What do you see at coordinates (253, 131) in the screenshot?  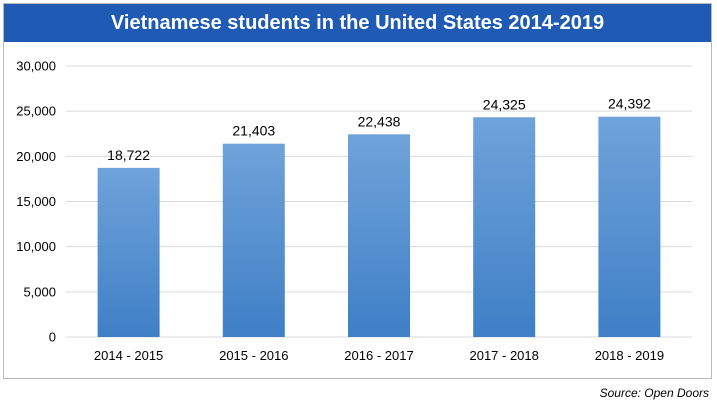 I see `data-label: 21,403` at bounding box center [253, 131].